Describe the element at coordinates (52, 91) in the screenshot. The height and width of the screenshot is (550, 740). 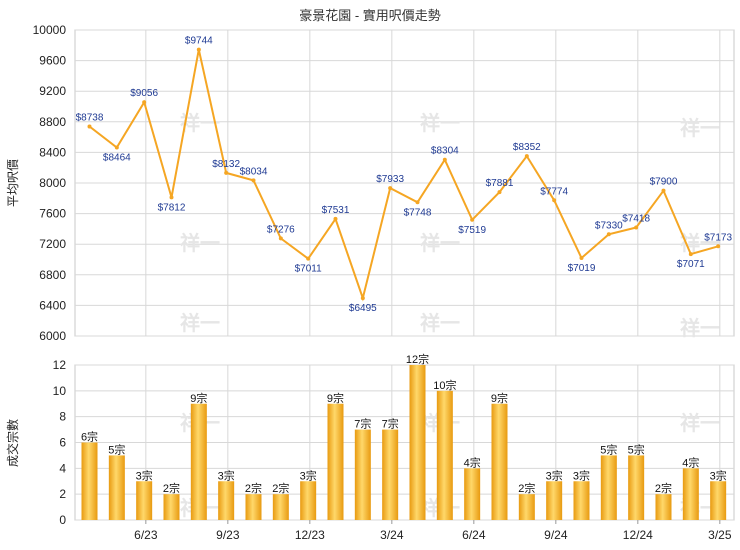
I see `price-y-tick-label: 9200` at that location.